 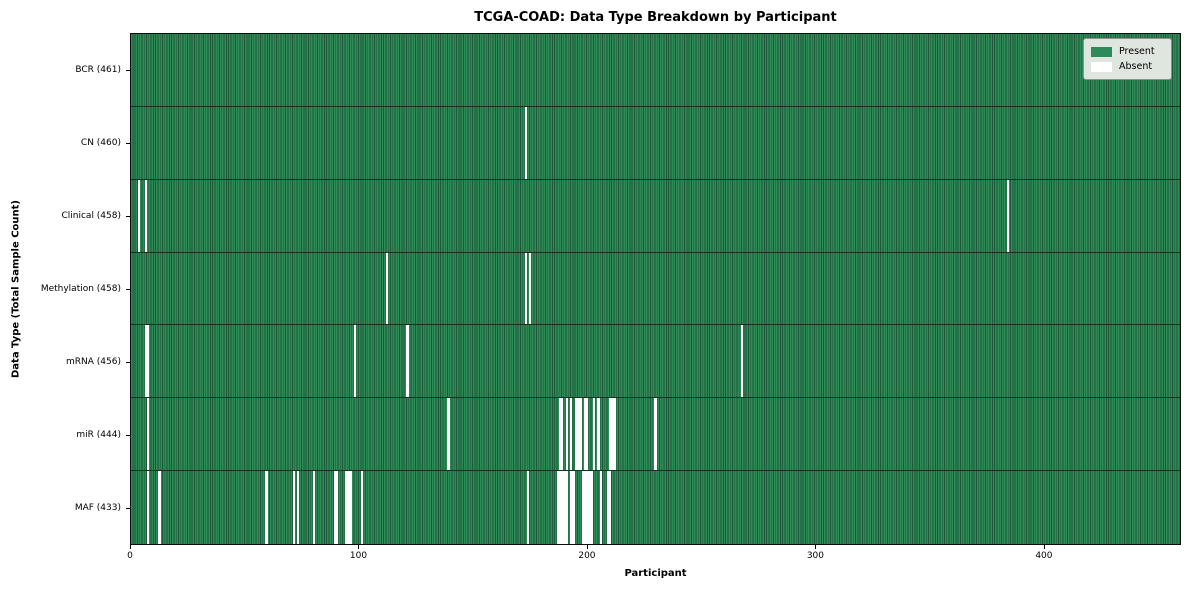 What do you see at coordinates (97, 508) in the screenshot?
I see `y-tick-label-maf: MAF (433)` at bounding box center [97, 508].